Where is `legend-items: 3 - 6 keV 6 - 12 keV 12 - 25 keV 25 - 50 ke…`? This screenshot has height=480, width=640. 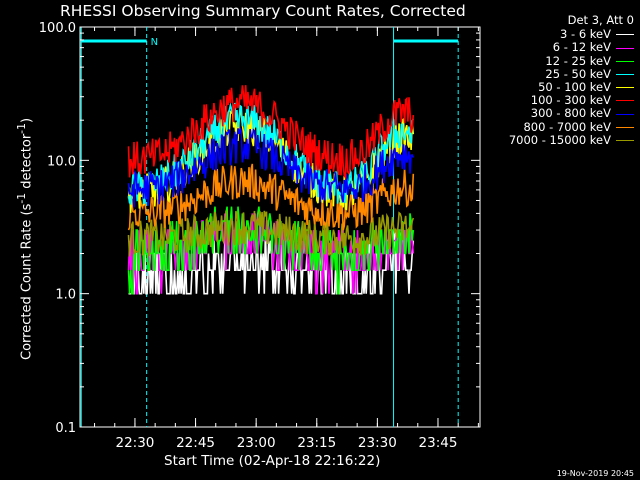
legend-items: 3 - 6 keV 6 - 12 keV 12 - 25 keV 25 - 50 ke… is located at coordinates (557, 87).